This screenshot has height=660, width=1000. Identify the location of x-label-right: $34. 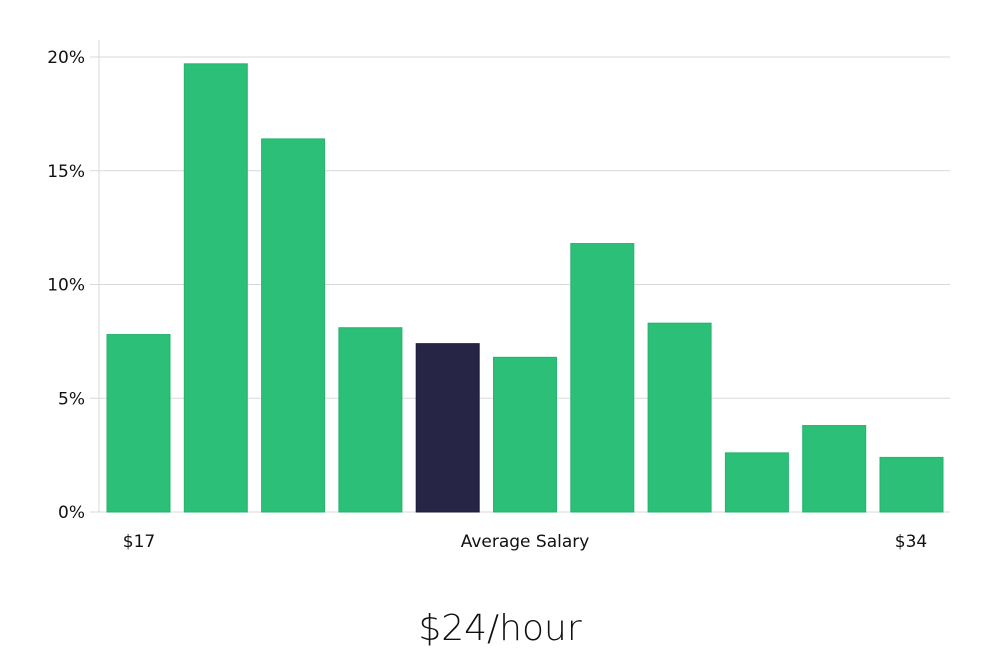
(911, 542).